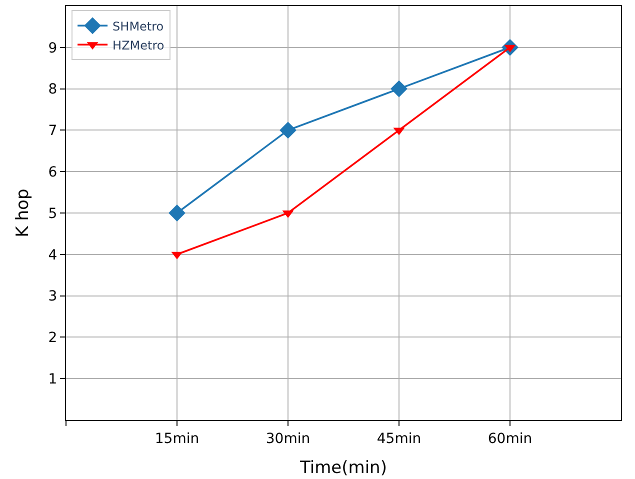  I want to click on legend-label: SHMetro, so click(138, 26).